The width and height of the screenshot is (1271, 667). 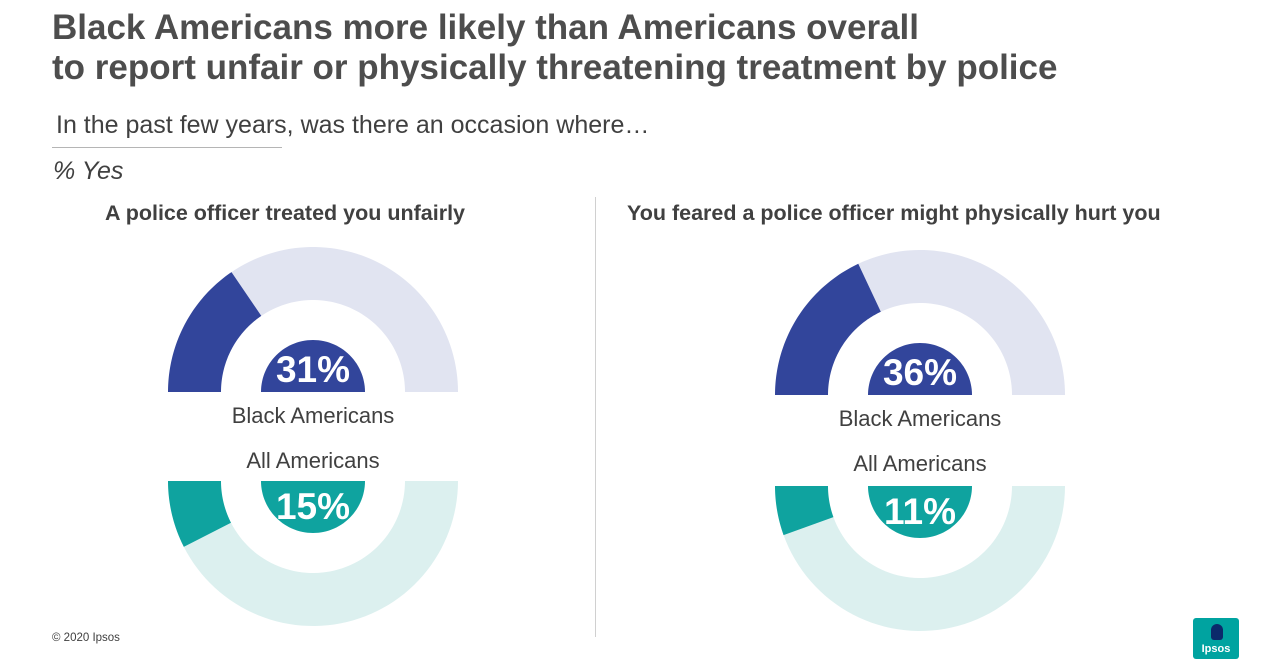 I want to click on all-americans-value-0: 15%, so click(x=313, y=506).